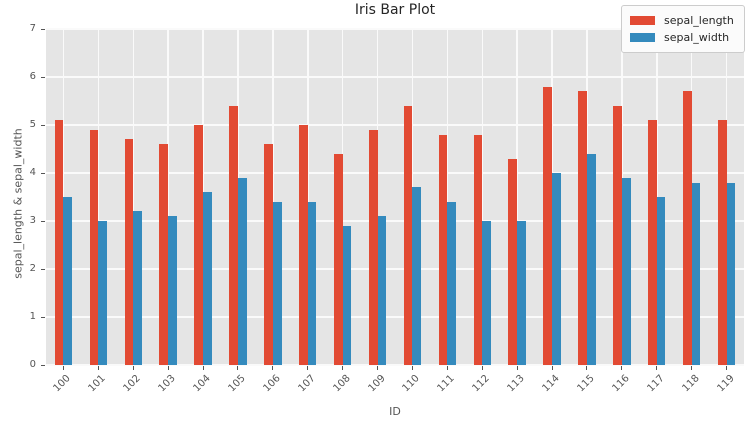 The height and width of the screenshot is (427, 751). Describe the element at coordinates (377, 384) in the screenshot. I see `x-tick-label: 109` at that location.